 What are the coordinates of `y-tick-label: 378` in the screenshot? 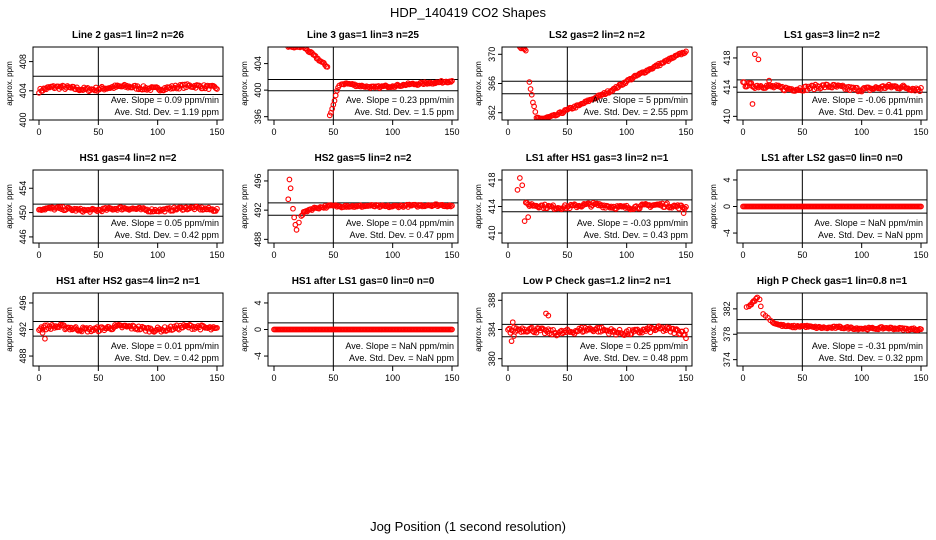 It's located at (727, 334).